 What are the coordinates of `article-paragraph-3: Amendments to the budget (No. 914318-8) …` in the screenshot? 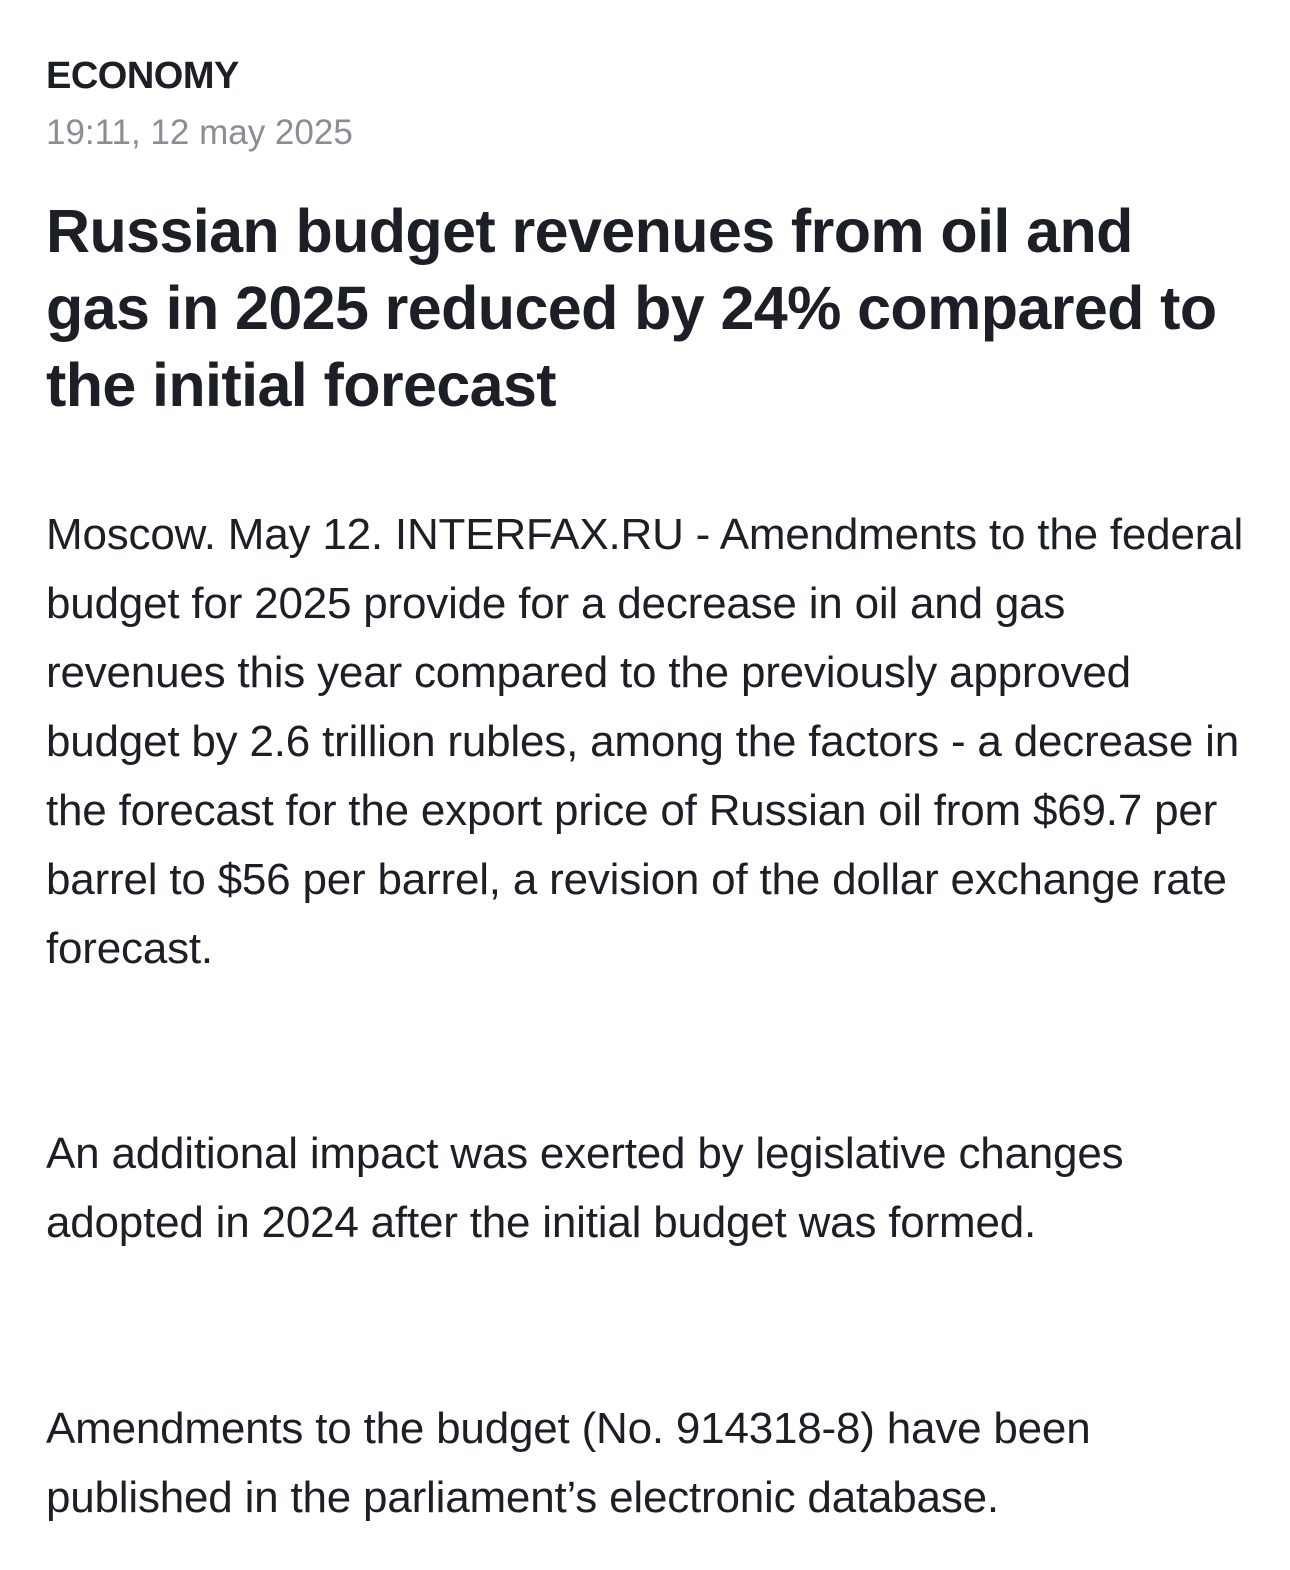 It's located at (568, 1463).